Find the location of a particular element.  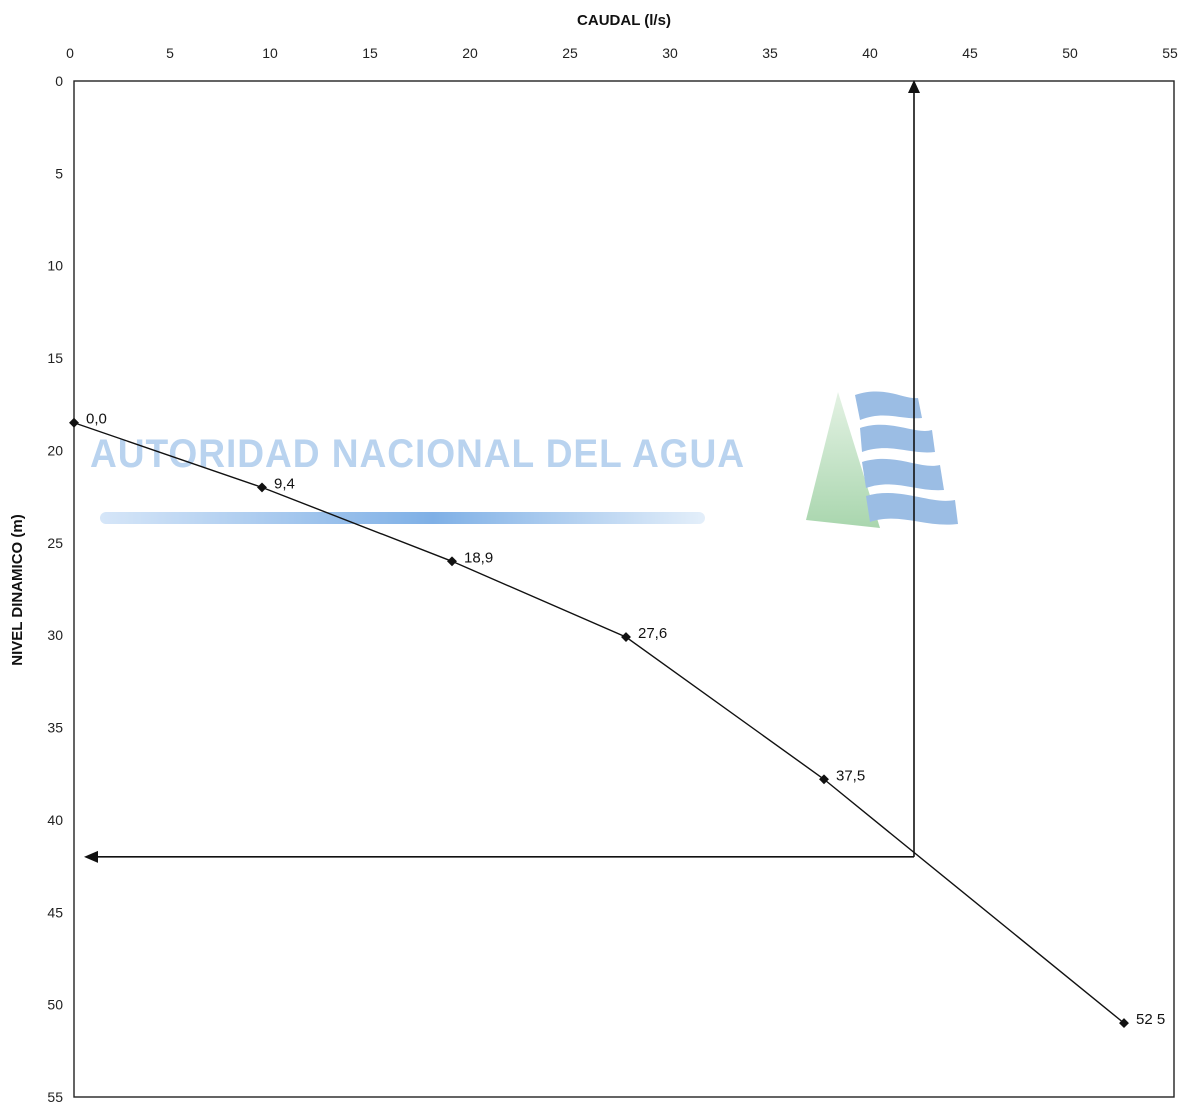

data-label: 0,0 is located at coordinates (96, 419).